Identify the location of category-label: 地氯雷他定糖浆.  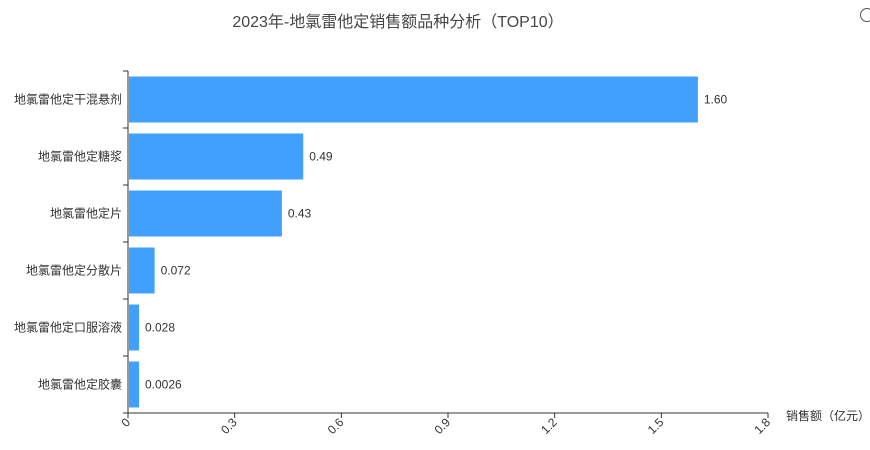
(80, 156).